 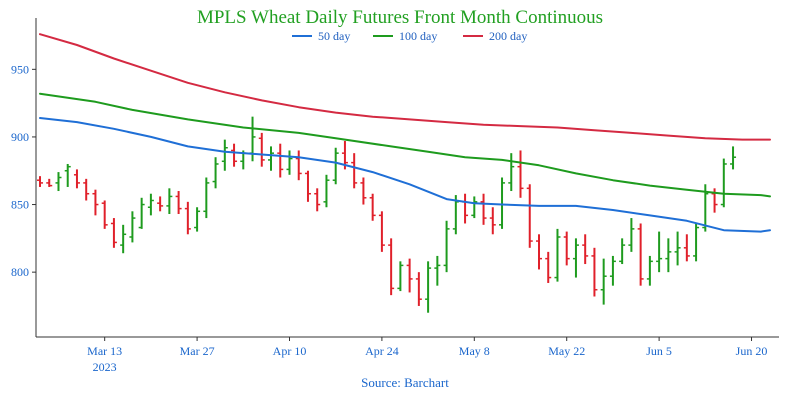 I want to click on x-tick-label: Apr 10, so click(x=290, y=351).